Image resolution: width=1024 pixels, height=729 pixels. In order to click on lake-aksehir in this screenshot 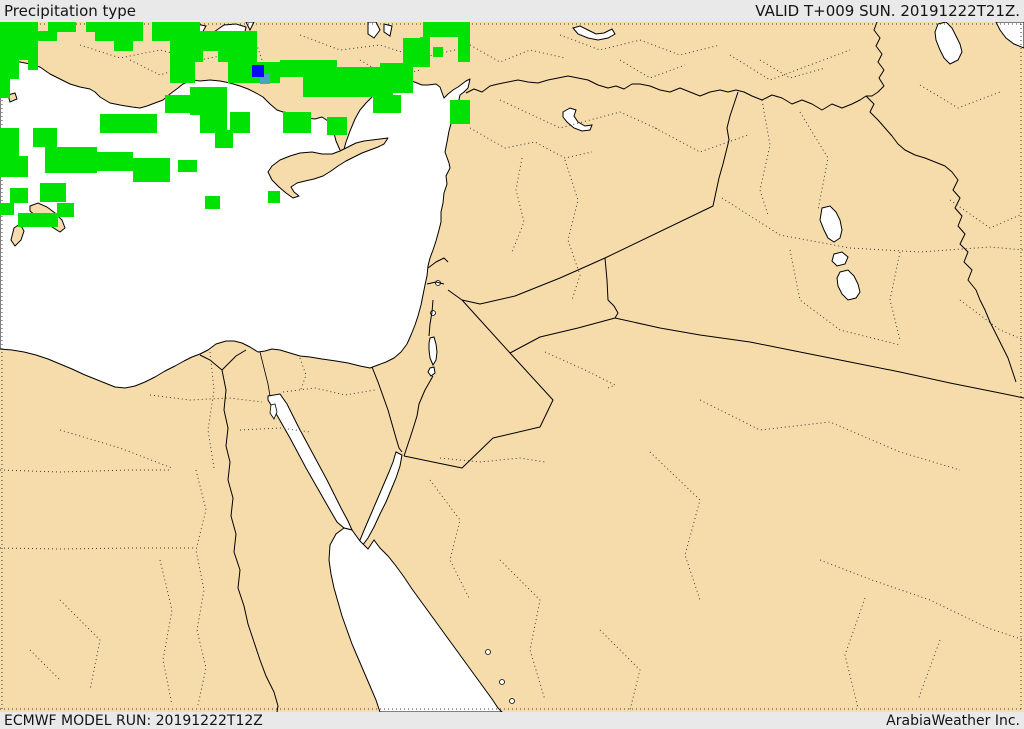, I will do `click(388, 30)`.